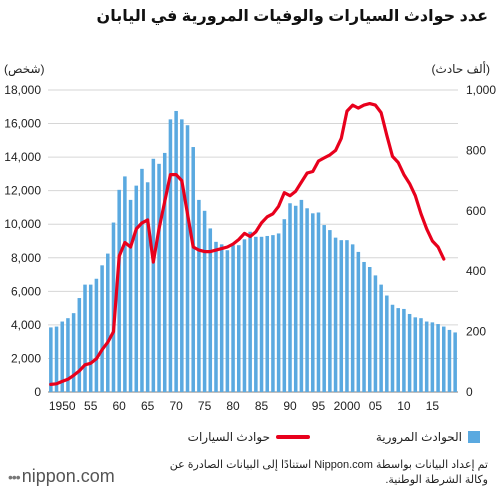 The height and width of the screenshot is (493, 500). What do you see at coordinates (205, 406) in the screenshot?
I see `x-tick-label: 75` at bounding box center [205, 406].